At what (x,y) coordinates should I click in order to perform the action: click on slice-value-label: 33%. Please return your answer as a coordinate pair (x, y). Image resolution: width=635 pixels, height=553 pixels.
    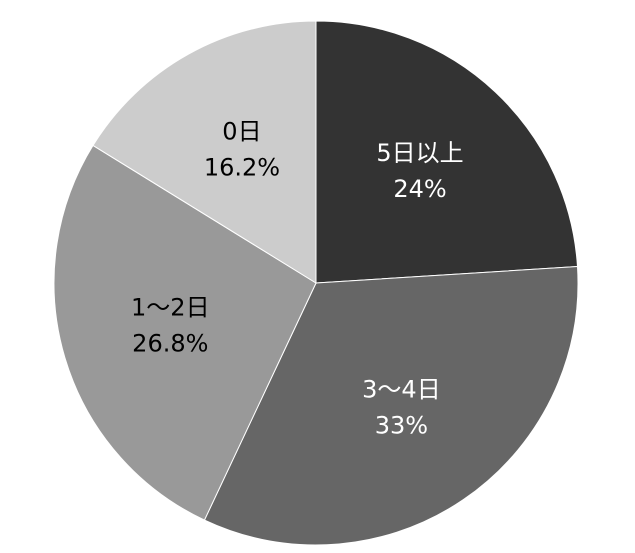
    Looking at the image, I should click on (401, 426).